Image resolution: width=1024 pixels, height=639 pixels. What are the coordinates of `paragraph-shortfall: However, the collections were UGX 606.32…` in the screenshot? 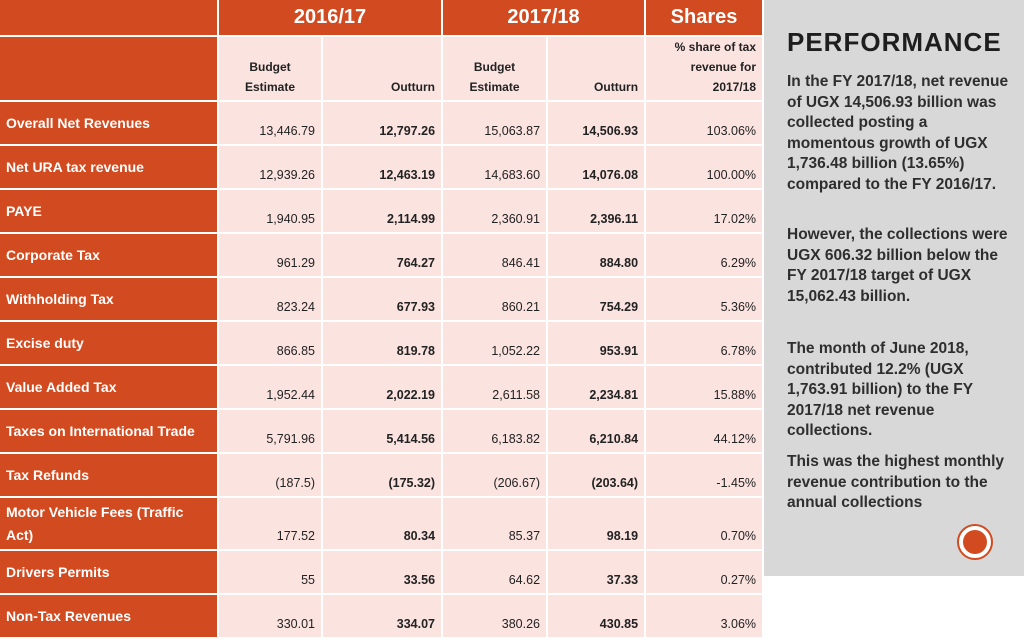 It's located at (897, 265).